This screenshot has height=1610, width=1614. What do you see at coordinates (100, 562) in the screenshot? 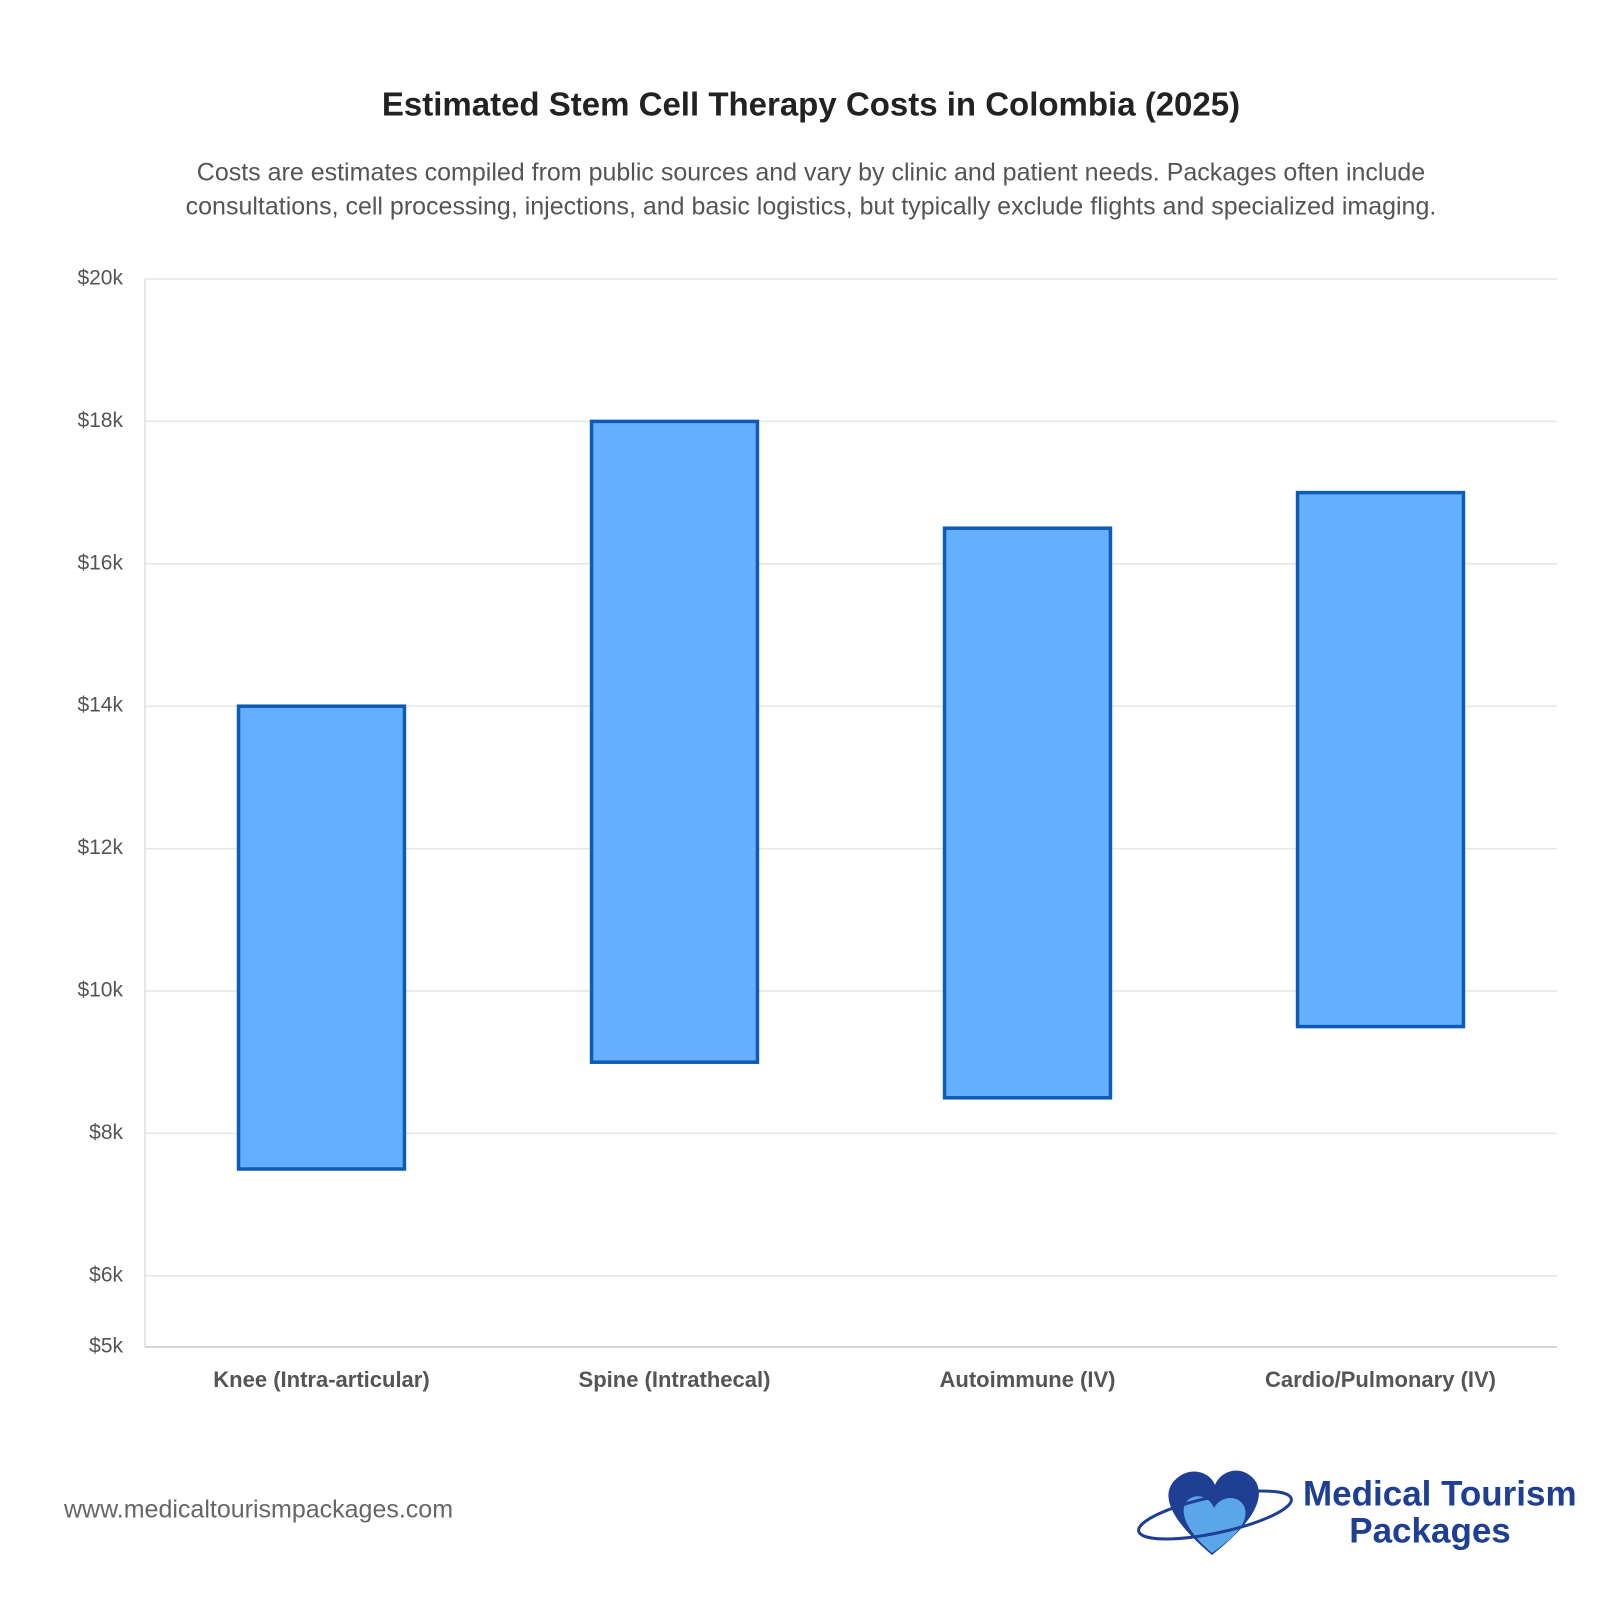
I see `y-tick-label: $16k` at bounding box center [100, 562].